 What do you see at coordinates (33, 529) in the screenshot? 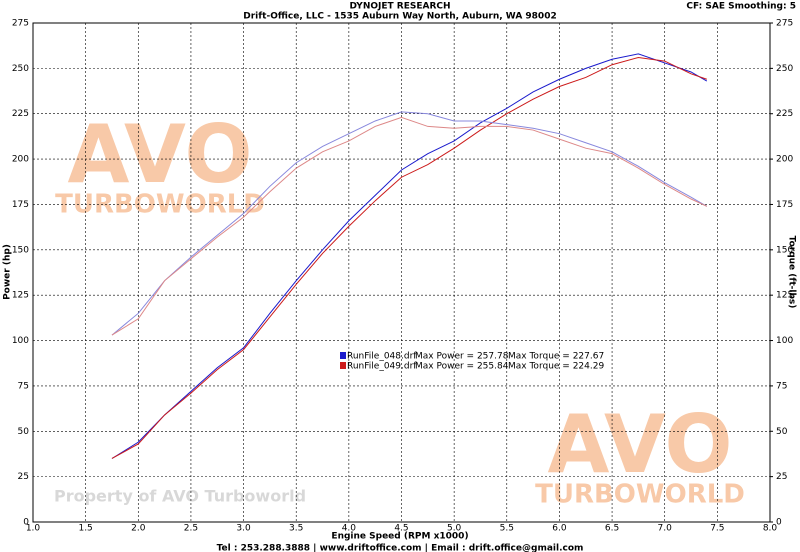
I see `x-tick-label: 1.0` at bounding box center [33, 529].